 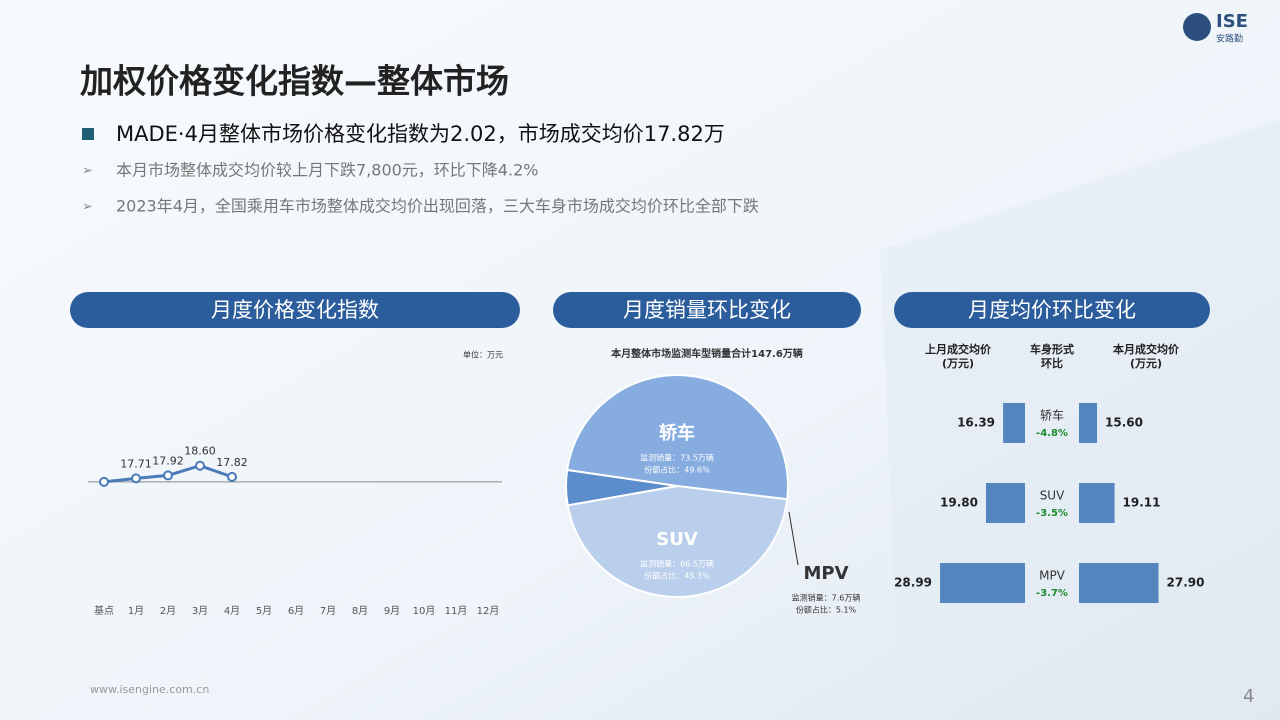 What do you see at coordinates (677, 433) in the screenshot?
I see `slice-label: 轿车` at bounding box center [677, 433].